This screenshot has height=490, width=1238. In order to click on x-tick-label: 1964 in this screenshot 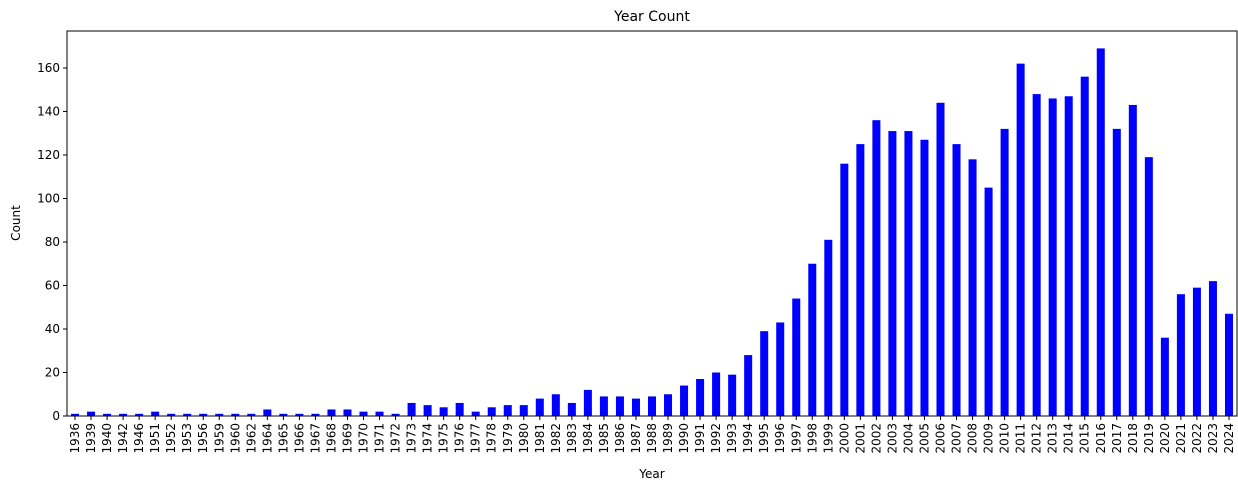, I will do `click(267, 438)`.